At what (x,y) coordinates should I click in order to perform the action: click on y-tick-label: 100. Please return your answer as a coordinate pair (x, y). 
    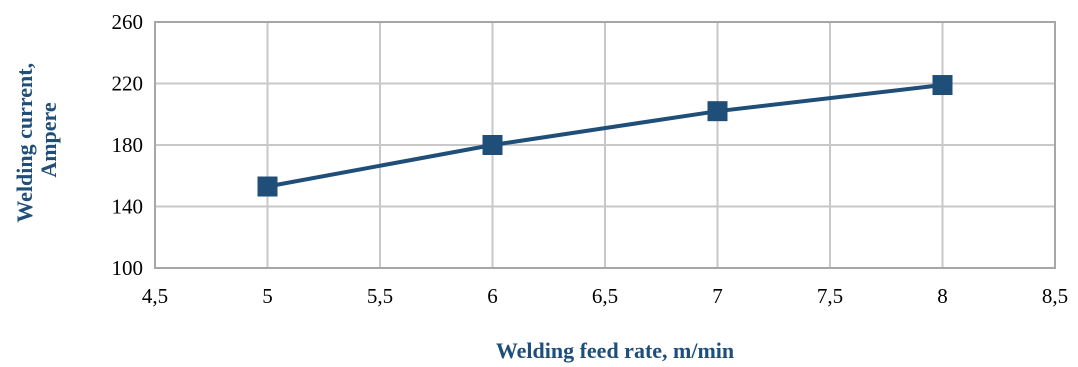
    Looking at the image, I should click on (128, 268).